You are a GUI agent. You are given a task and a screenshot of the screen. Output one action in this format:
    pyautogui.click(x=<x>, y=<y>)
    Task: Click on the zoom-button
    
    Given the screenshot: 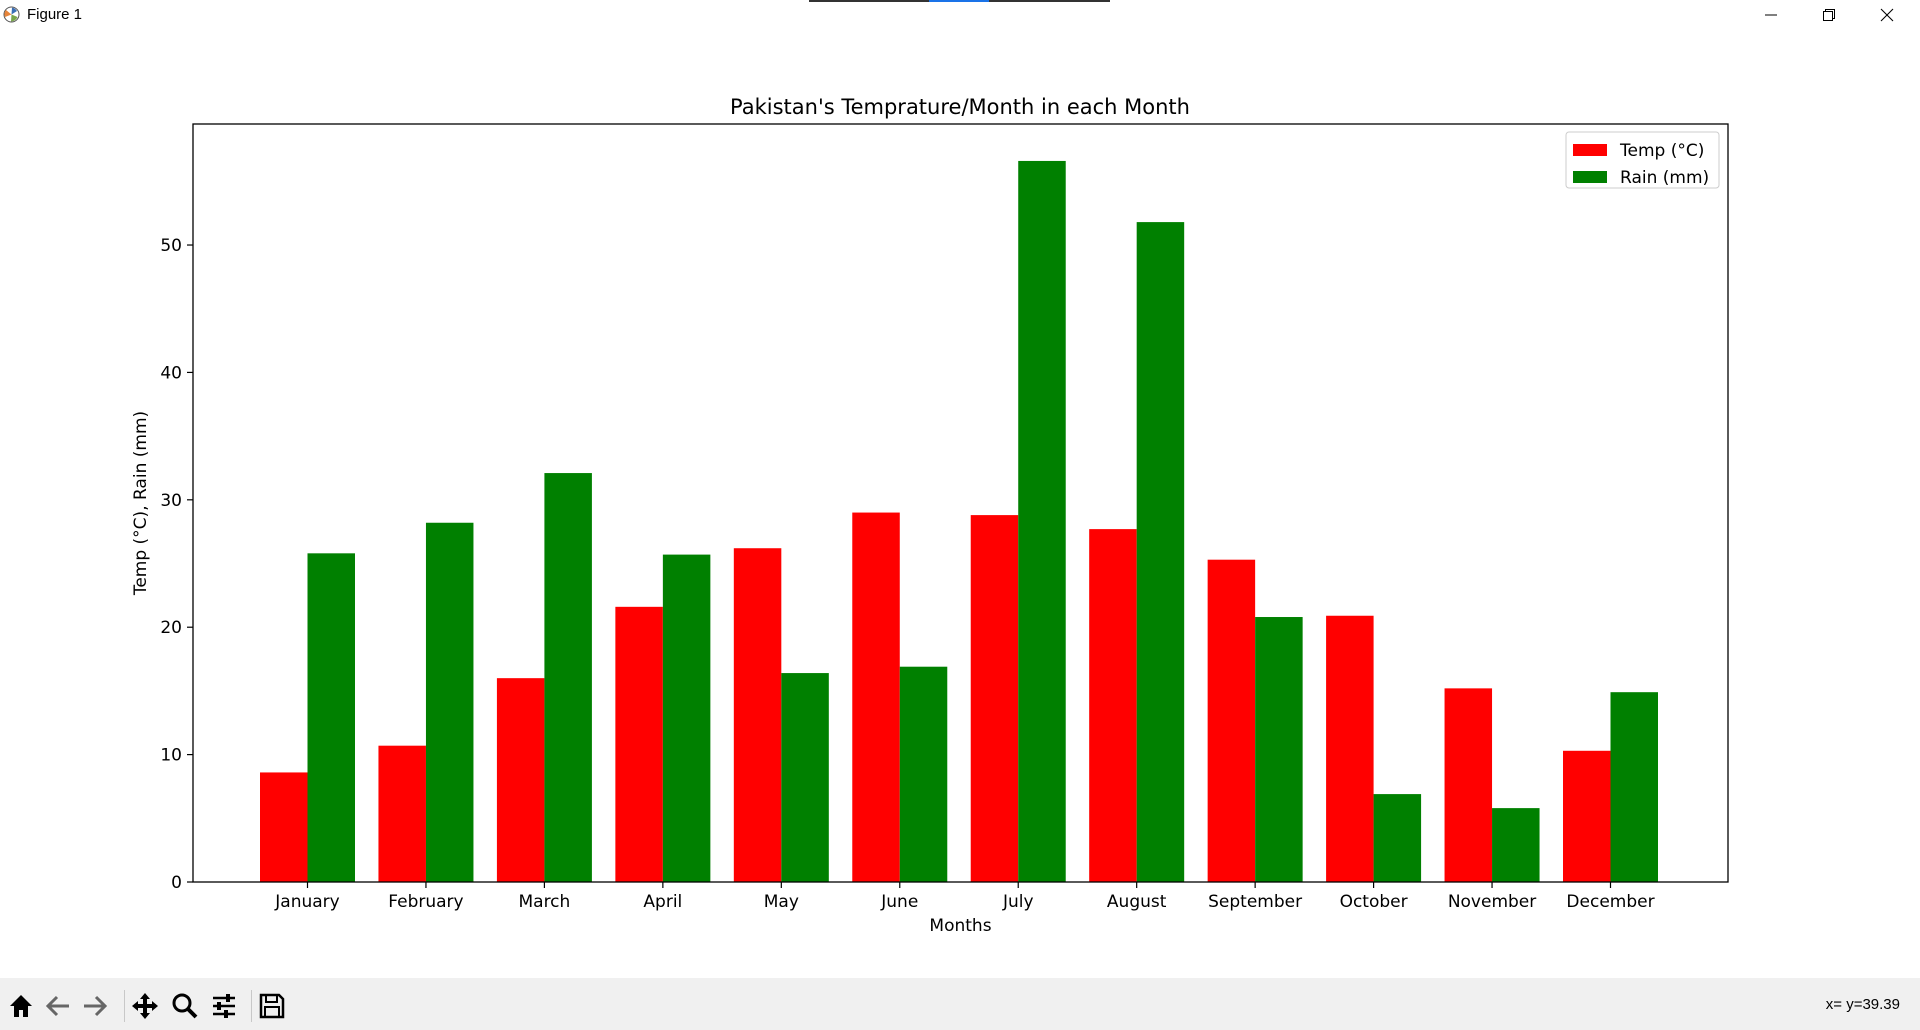 What is the action you would take?
    pyautogui.click(x=185, y=1006)
    